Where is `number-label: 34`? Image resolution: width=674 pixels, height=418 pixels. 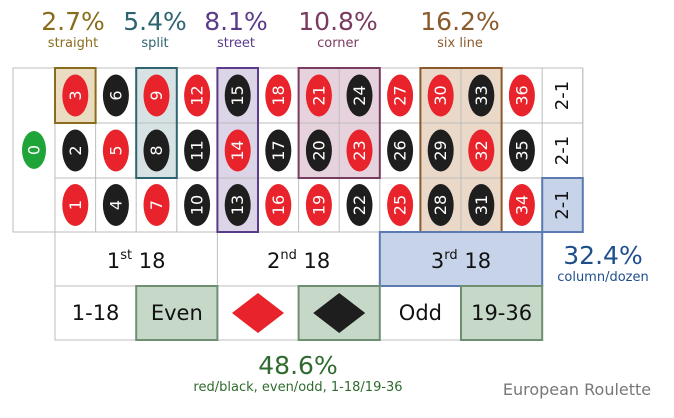
number-label: 34 is located at coordinates (521, 205).